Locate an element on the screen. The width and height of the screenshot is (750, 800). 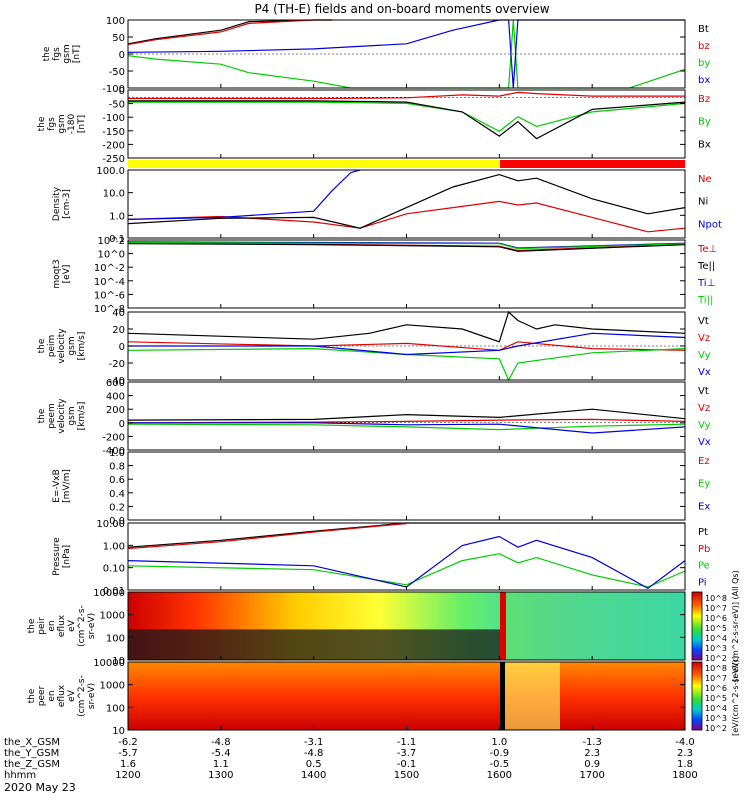
legend-te⊥: Te⊥ is located at coordinates (707, 249).